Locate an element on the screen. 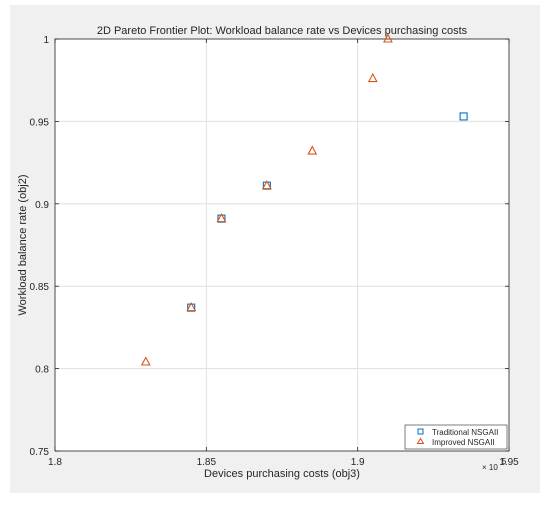  traditional-point is located at coordinates (463, 116).